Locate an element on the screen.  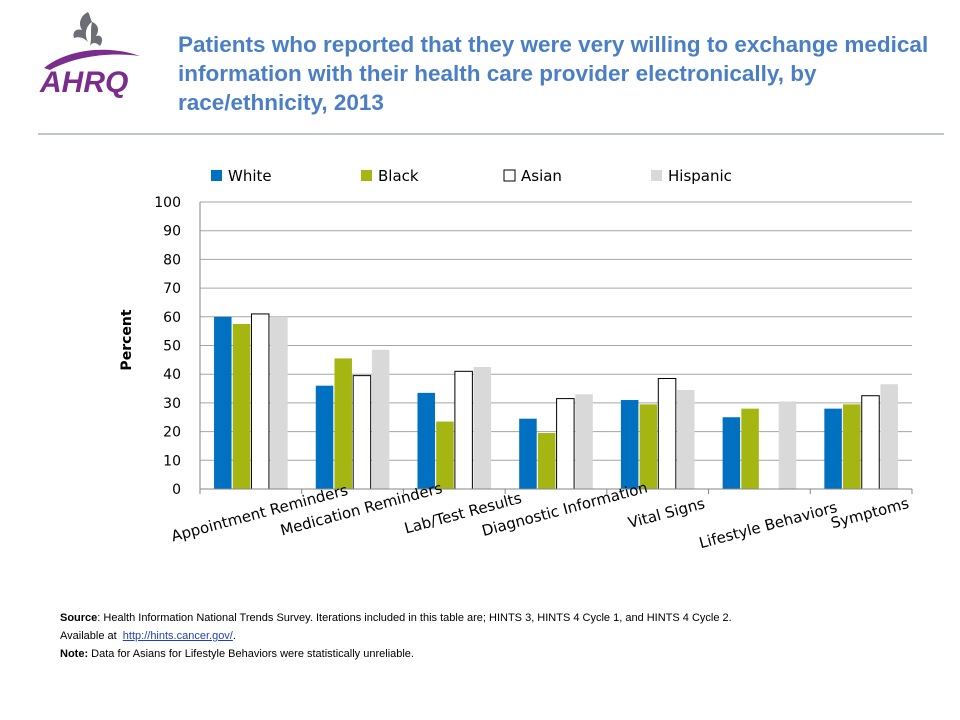
hhs-emblem-icon is located at coordinates (88, 29).